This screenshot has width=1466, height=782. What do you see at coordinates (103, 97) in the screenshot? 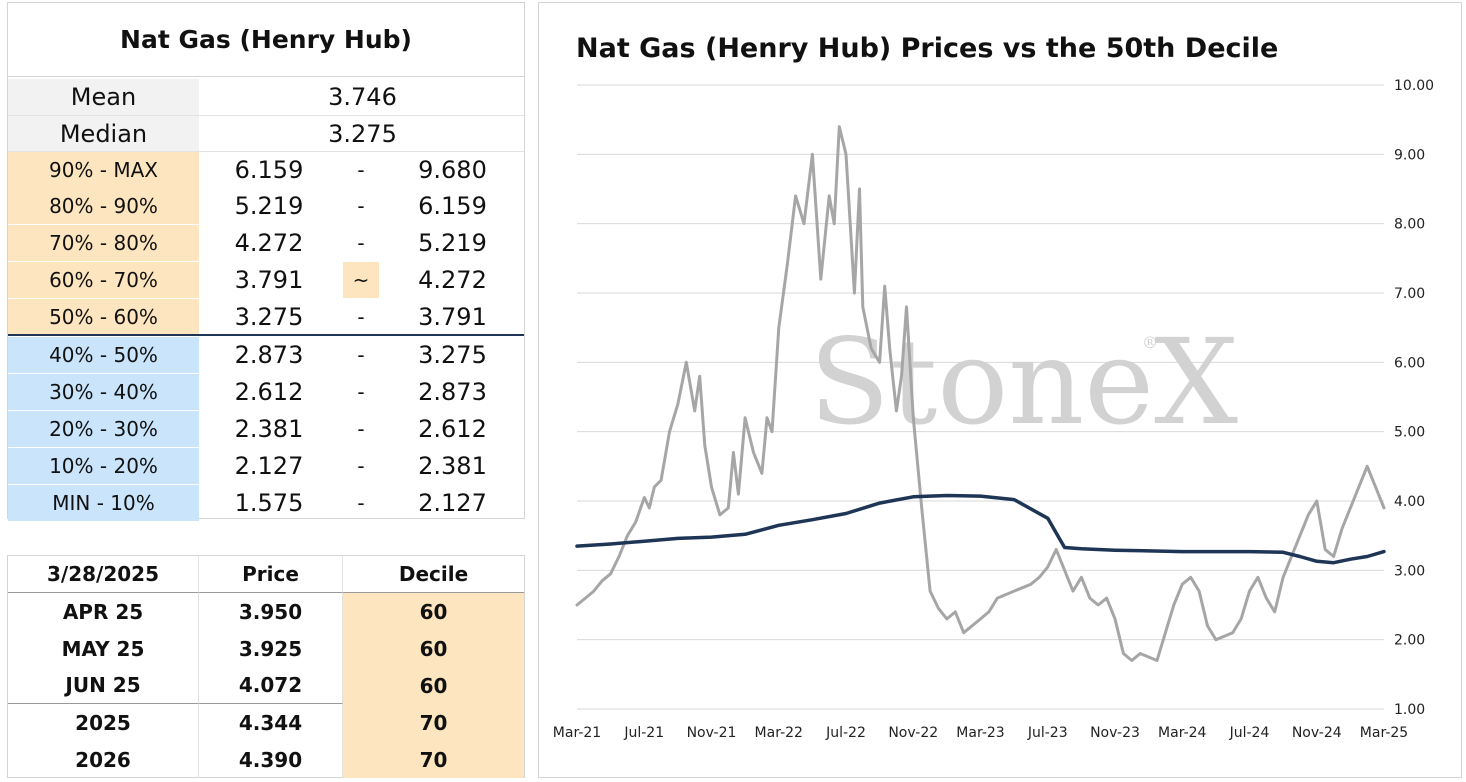
I see `mean-label: Mean` at bounding box center [103, 97].